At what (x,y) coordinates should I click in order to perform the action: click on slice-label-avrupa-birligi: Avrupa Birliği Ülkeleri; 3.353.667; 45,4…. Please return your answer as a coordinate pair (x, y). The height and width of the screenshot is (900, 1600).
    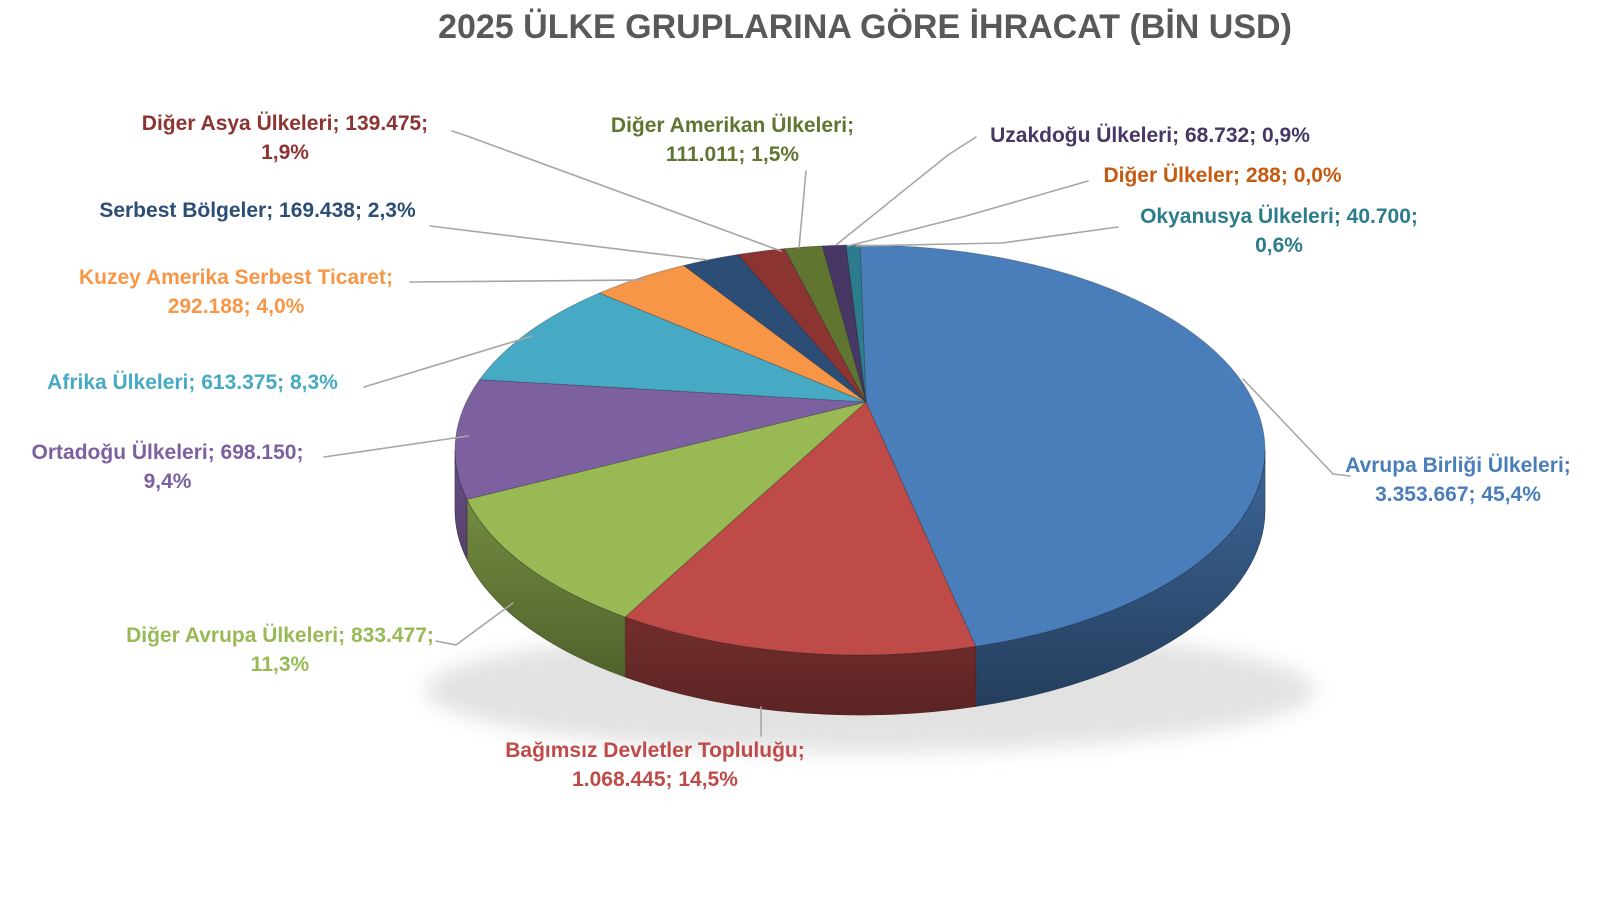
    Looking at the image, I should click on (1458, 480).